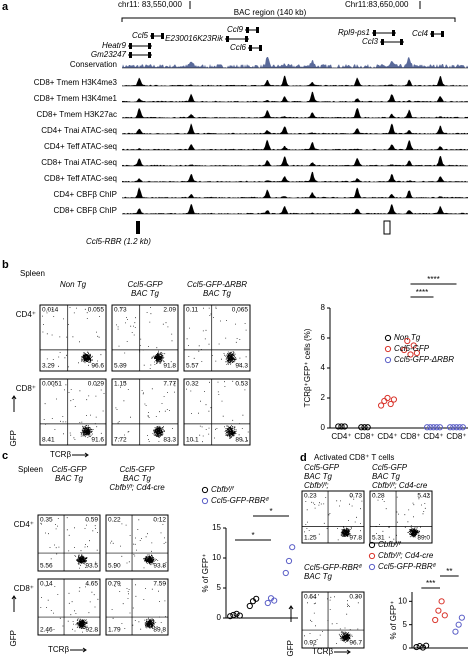  What do you see at coordinates (169, 384) in the screenshot?
I see `quadrant-value: 7.77` at bounding box center [169, 384].